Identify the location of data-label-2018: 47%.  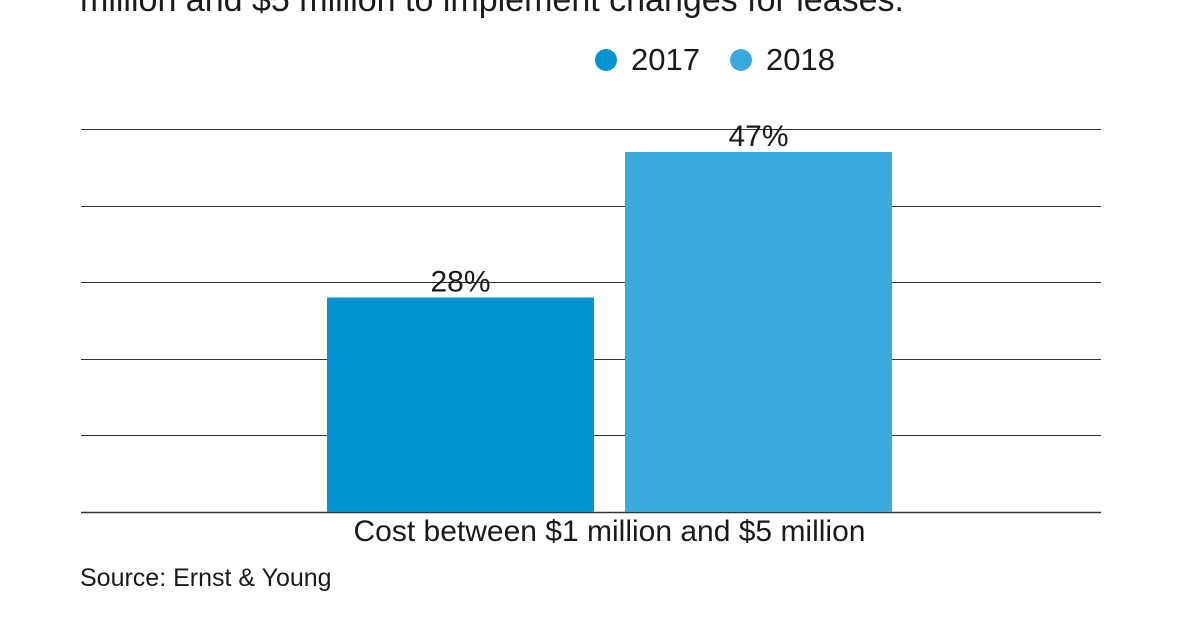
(758, 136).